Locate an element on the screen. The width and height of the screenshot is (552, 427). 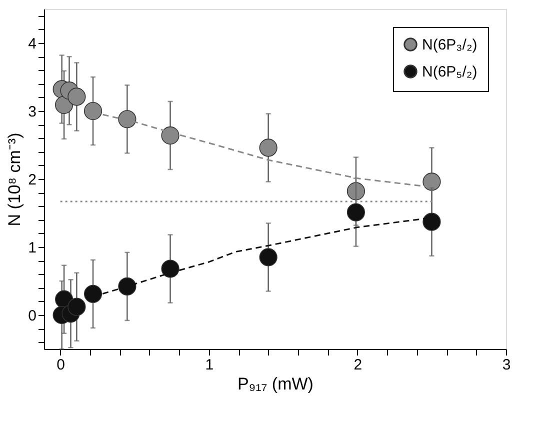
x-tick-label: 2 is located at coordinates (358, 365).